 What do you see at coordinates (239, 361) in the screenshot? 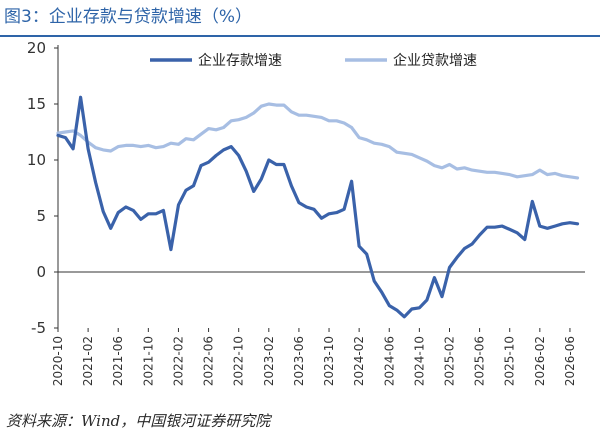
I see `x-tick-label: 2022-10` at bounding box center [239, 361].